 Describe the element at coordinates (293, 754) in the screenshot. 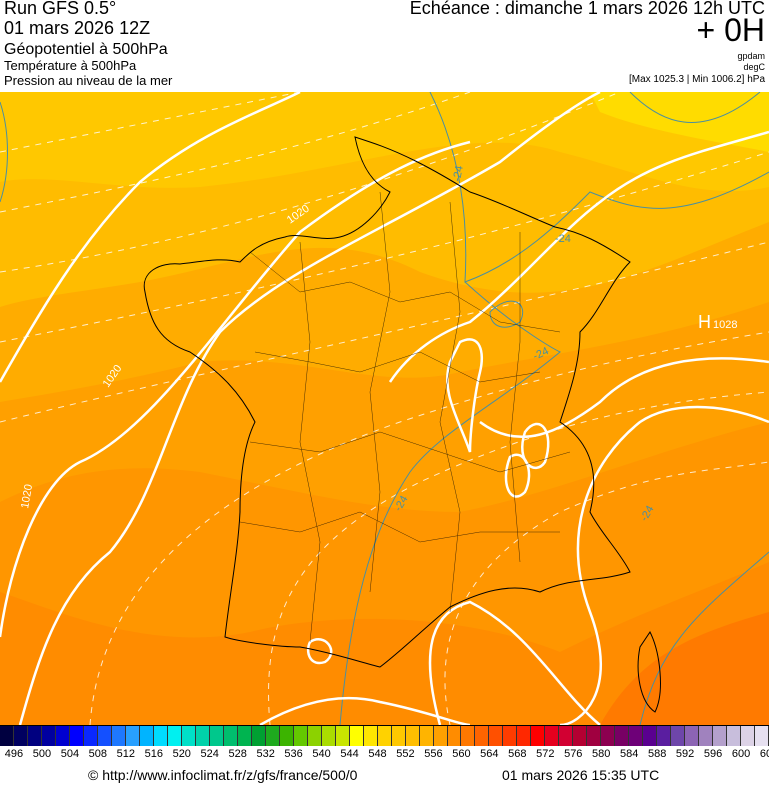

I see `color-scale-label: 536` at that location.